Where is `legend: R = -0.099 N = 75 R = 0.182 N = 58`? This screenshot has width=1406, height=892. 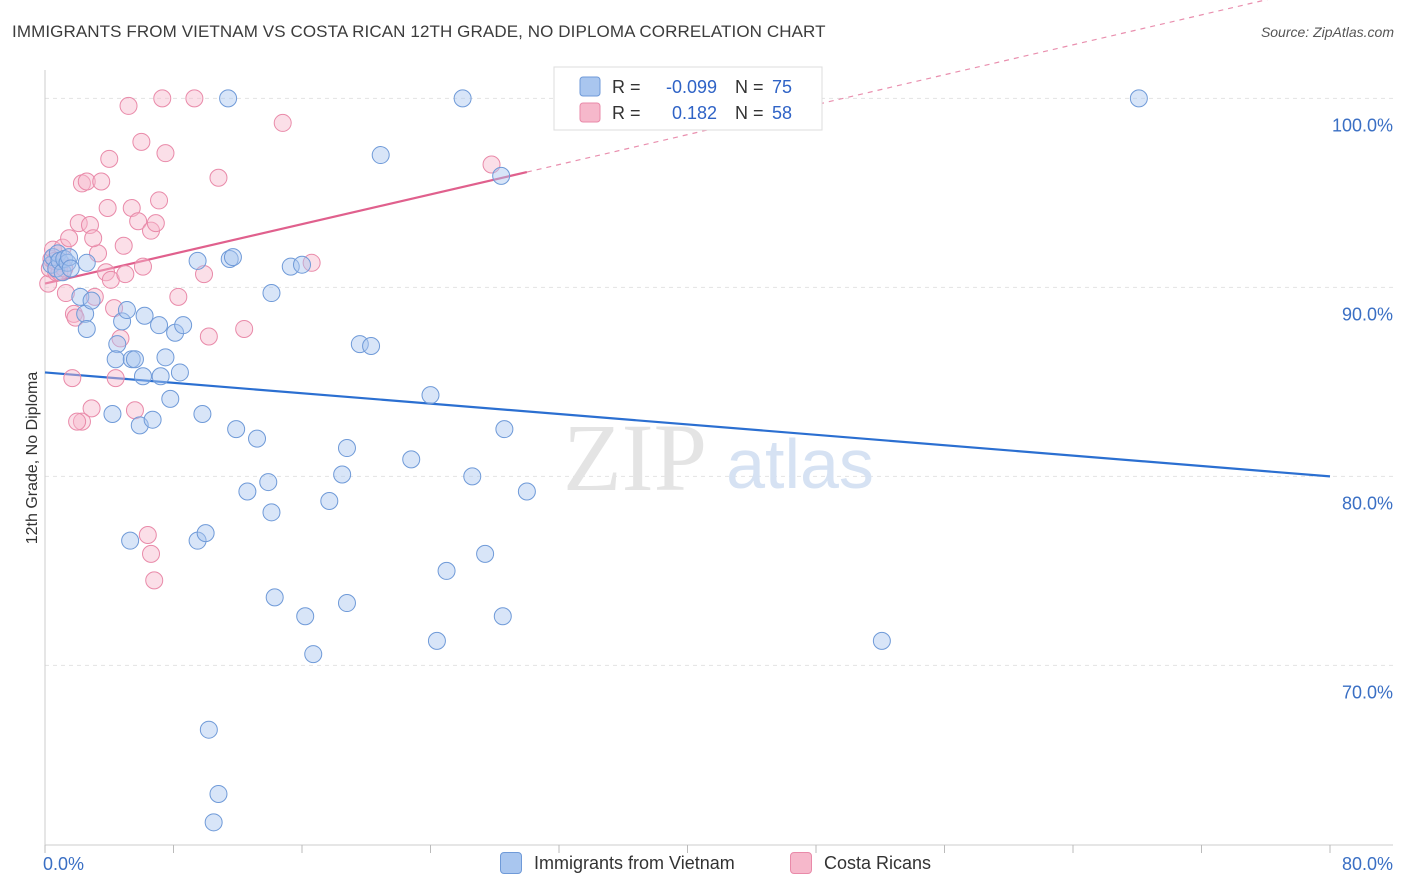 legend: R = -0.099 N = 75 R = 0.182 N = 58 is located at coordinates (688, 98).